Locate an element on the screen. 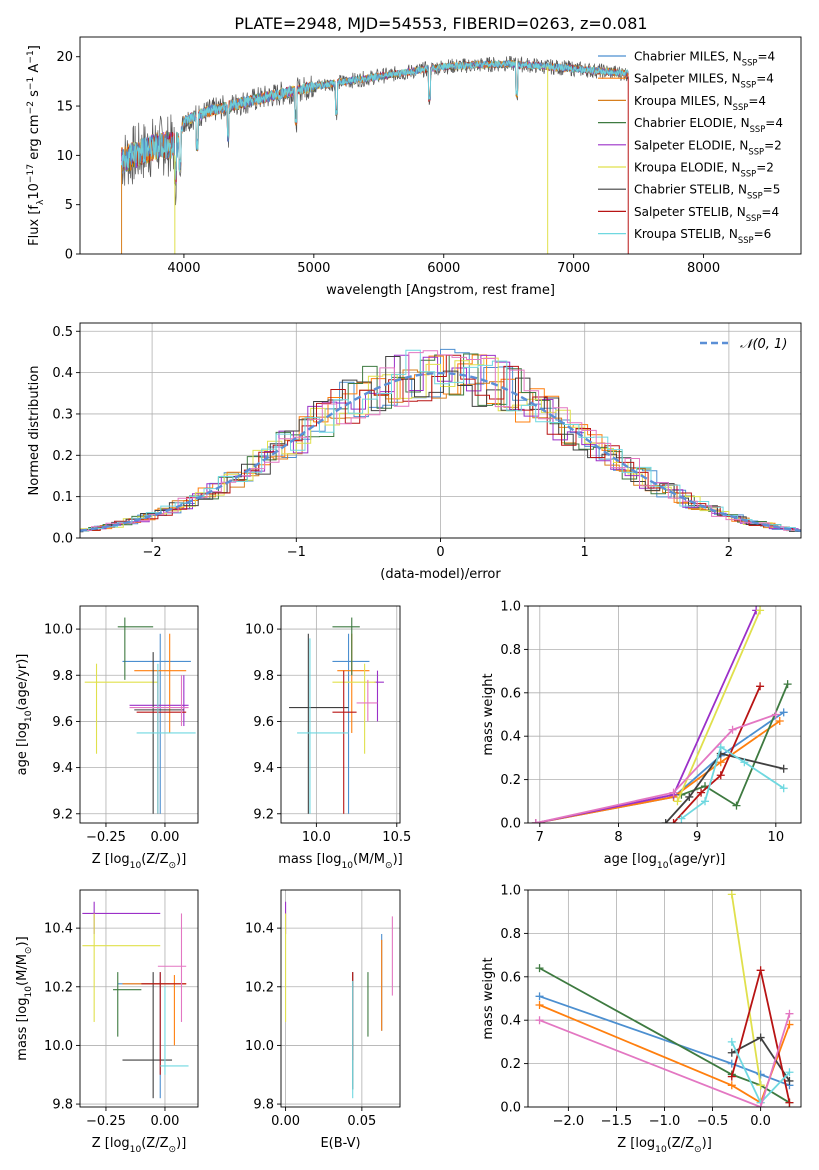 This screenshot has height=1170, width=819. y-axis-label: Normed distribution is located at coordinates (34, 431).